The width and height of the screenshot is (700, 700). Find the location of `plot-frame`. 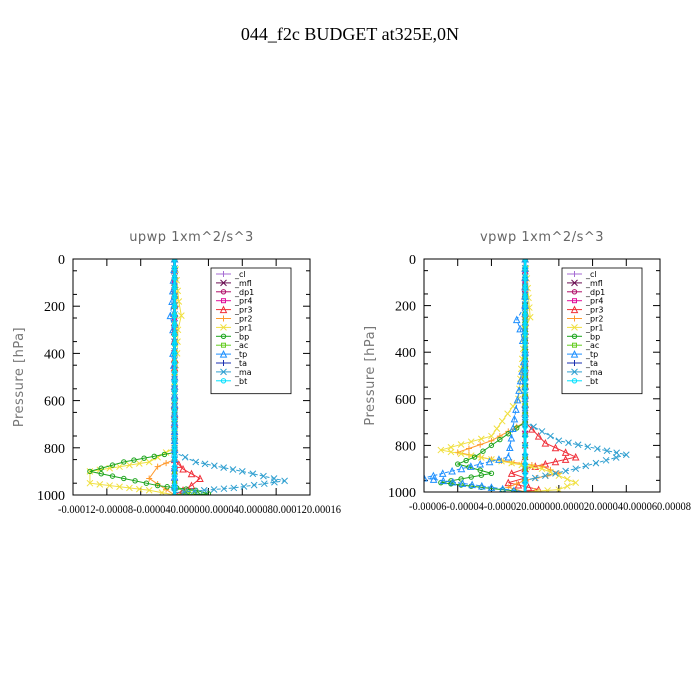

plot-frame is located at coordinates (191, 377).